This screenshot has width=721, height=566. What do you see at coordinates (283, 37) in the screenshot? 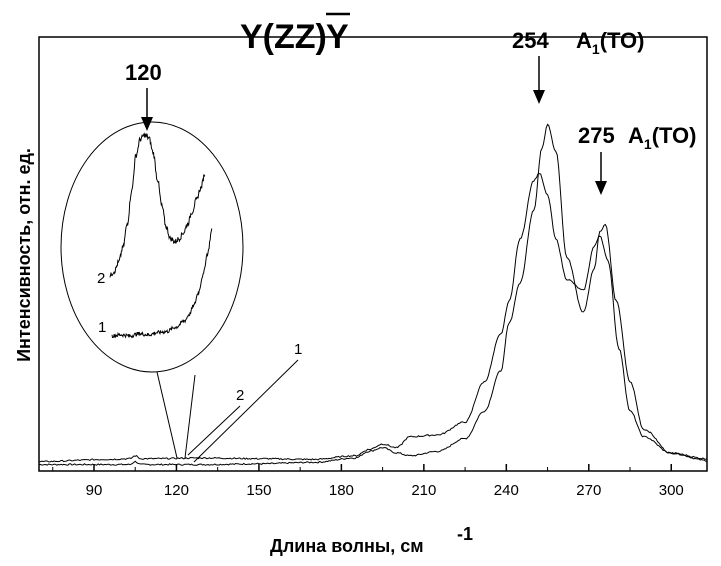
I see `chart-title: Y(ZZ)` at bounding box center [283, 37].